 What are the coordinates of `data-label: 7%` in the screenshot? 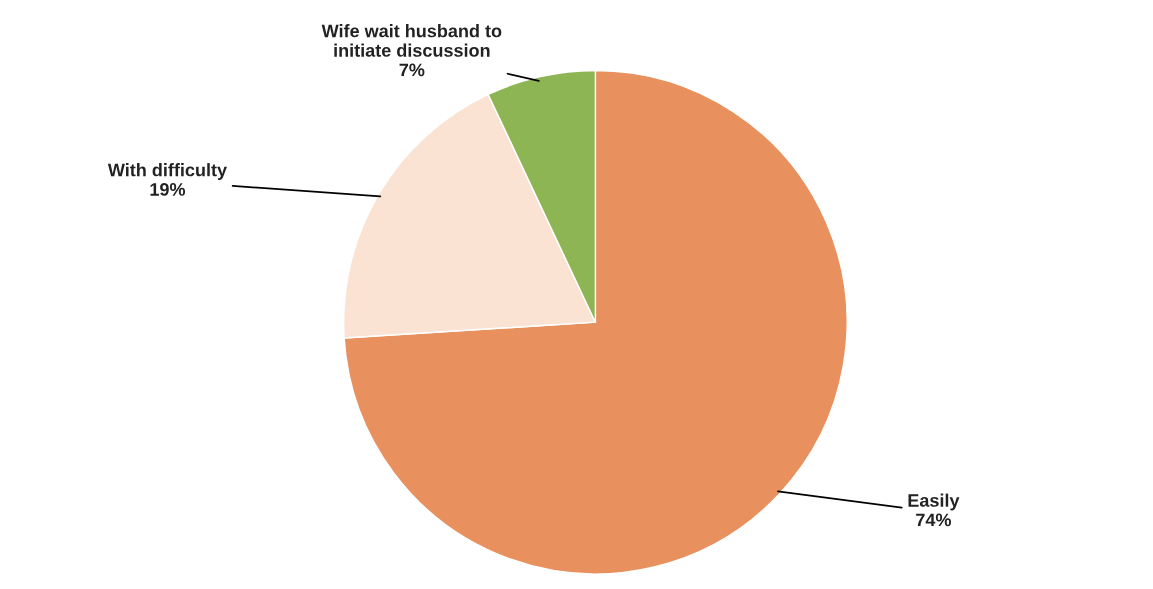 It's located at (412, 70).